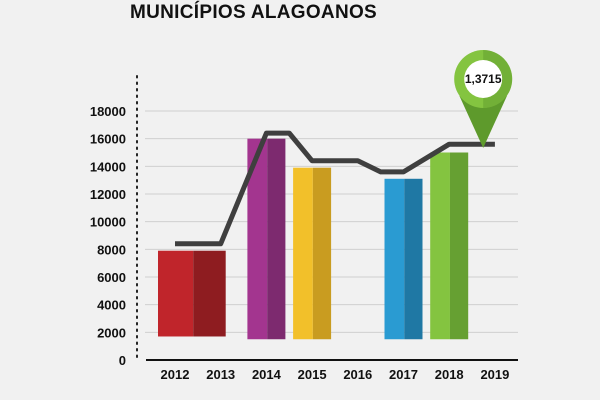 This screenshot has width=600, height=400. What do you see at coordinates (254, 12) in the screenshot?
I see `chart-title: MUNICÍPIOS ALAGOANOS` at bounding box center [254, 12].